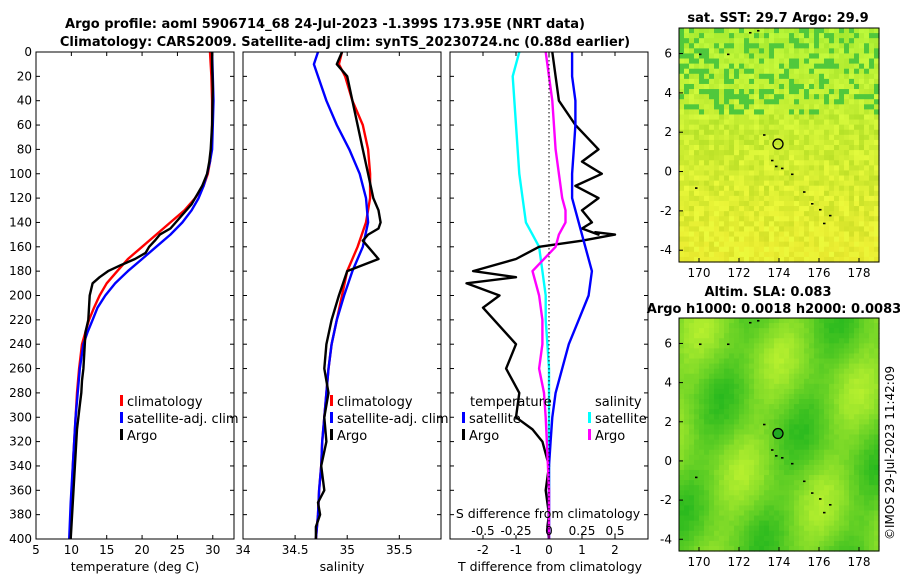 The height and width of the screenshot is (580, 900). I want to click on depth-tick-label: 120, so click(20, 198).